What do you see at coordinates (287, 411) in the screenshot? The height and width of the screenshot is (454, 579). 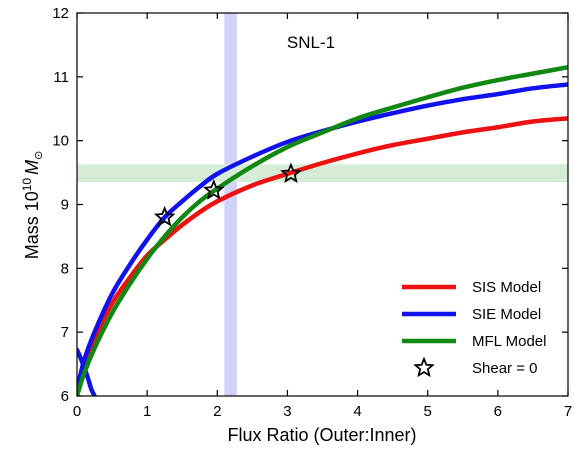 I see `x-tick-label: 3` at bounding box center [287, 411].